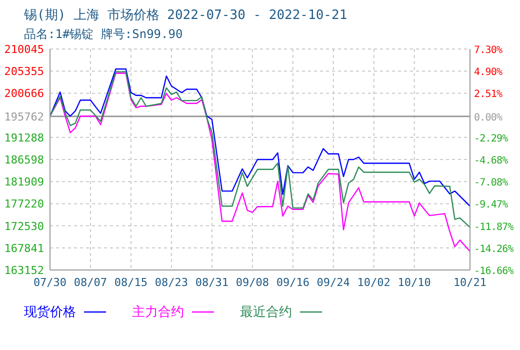 The width and height of the screenshot is (520, 350). I want to click on y2-tick-label: 4.90%, so click(488, 72).